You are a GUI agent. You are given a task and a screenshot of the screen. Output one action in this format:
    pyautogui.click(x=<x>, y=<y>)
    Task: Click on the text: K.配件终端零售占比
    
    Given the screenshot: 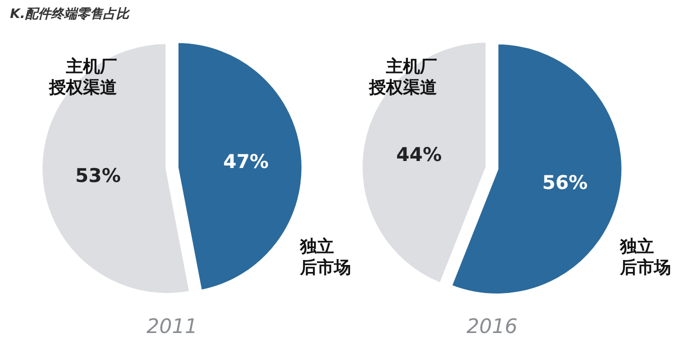 What is the action you would take?
    pyautogui.click(x=70, y=14)
    